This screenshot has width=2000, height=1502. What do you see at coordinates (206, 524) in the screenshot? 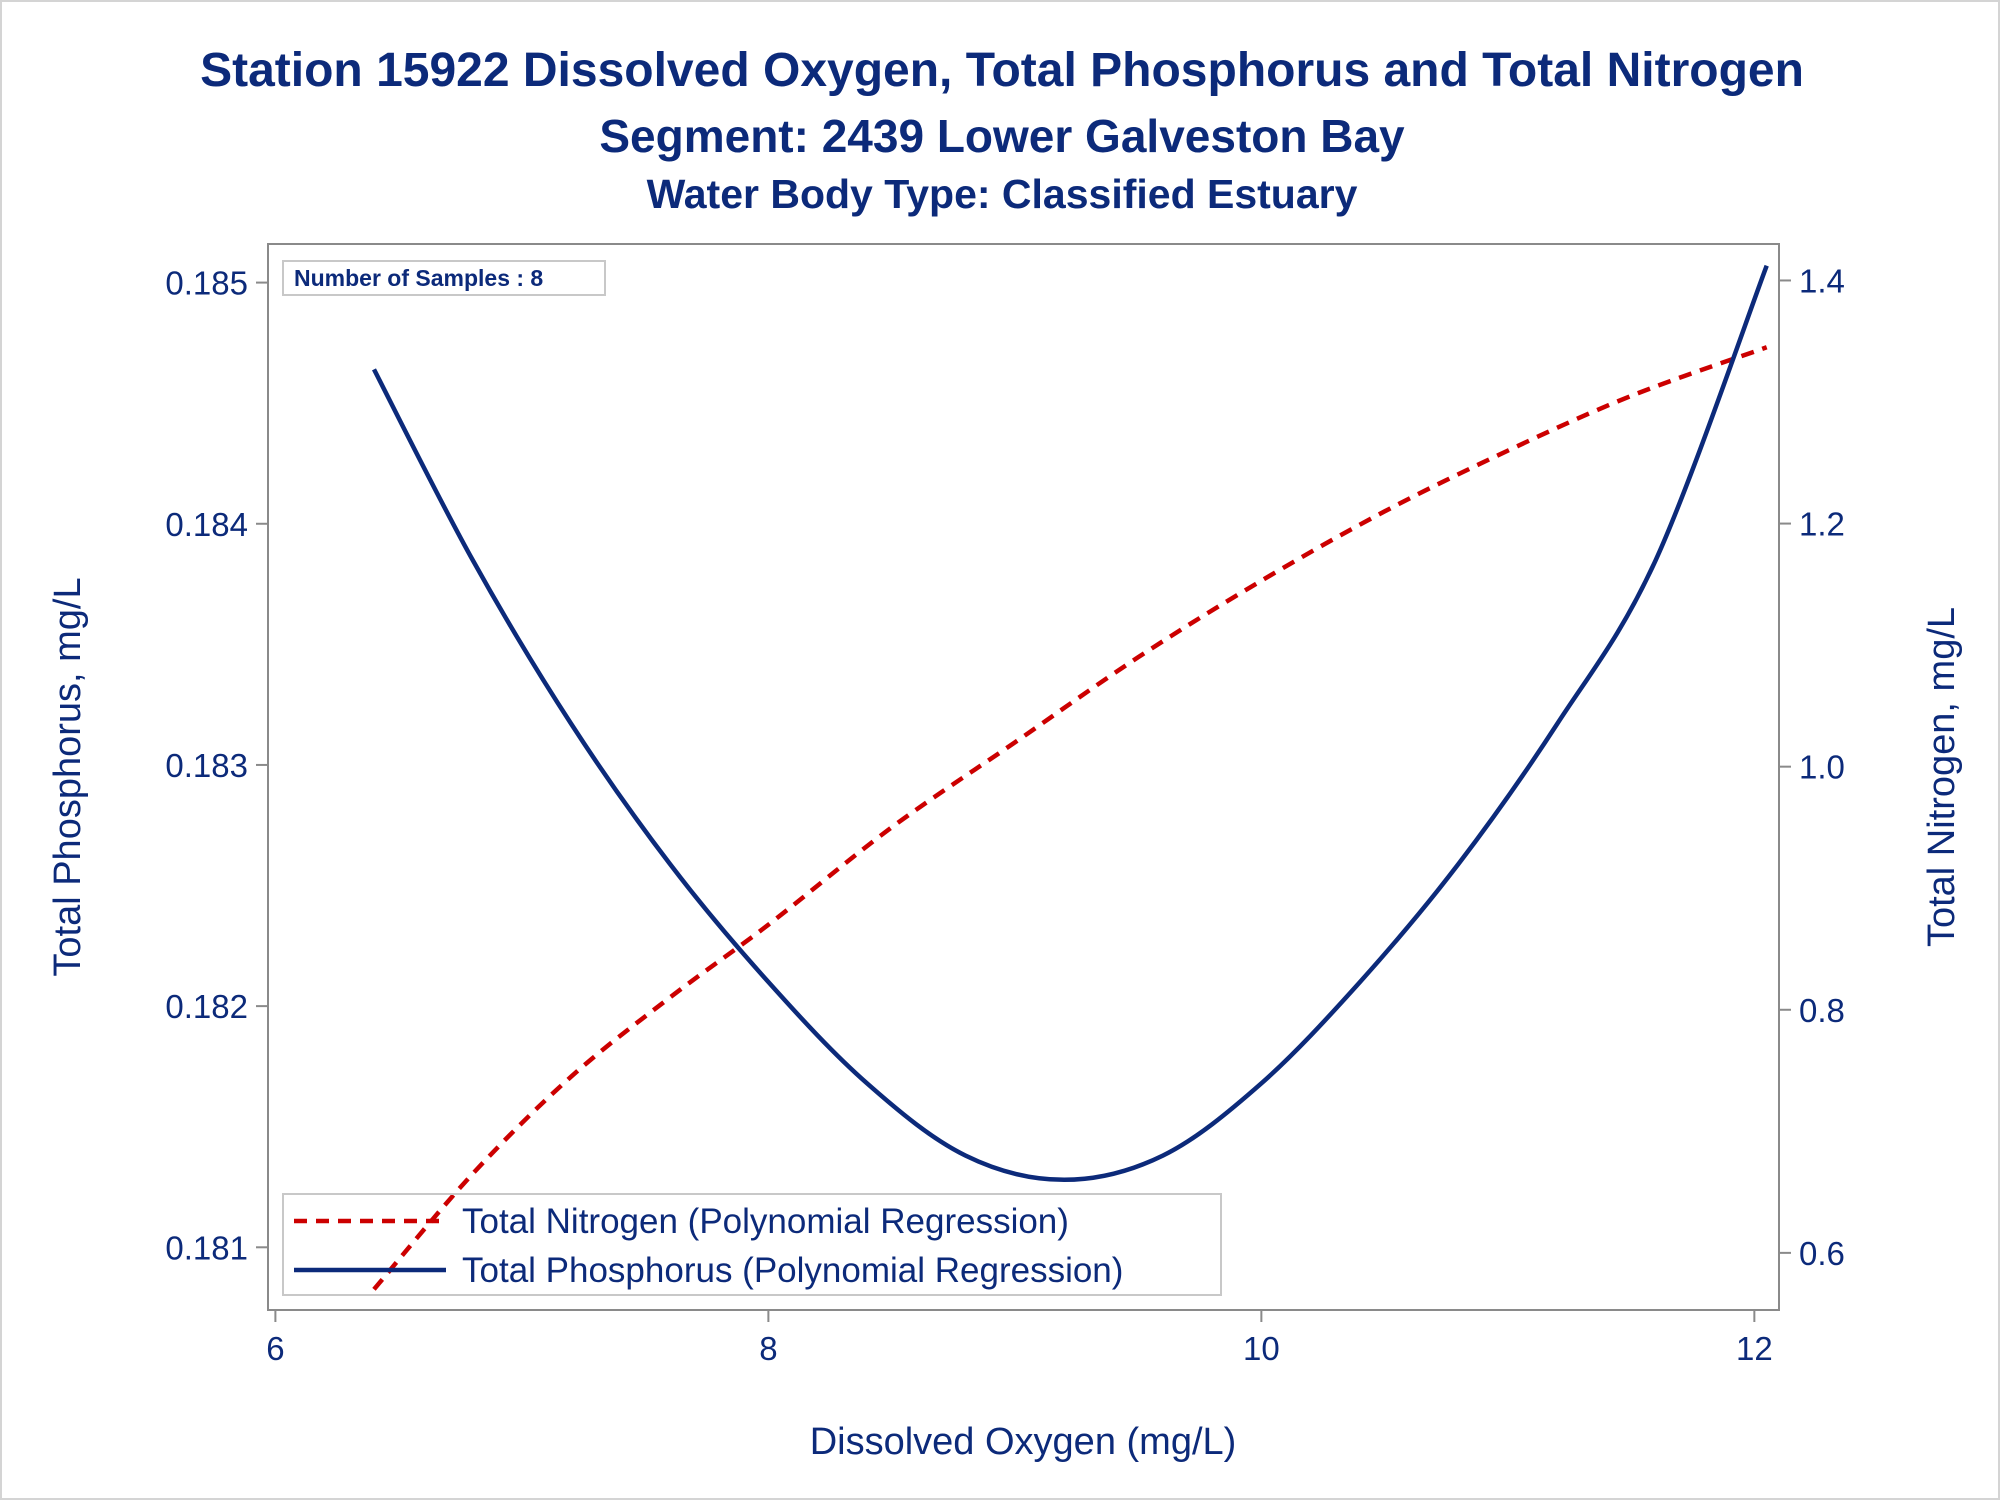
I see `y-left-tick-label: 0.184` at bounding box center [206, 524].